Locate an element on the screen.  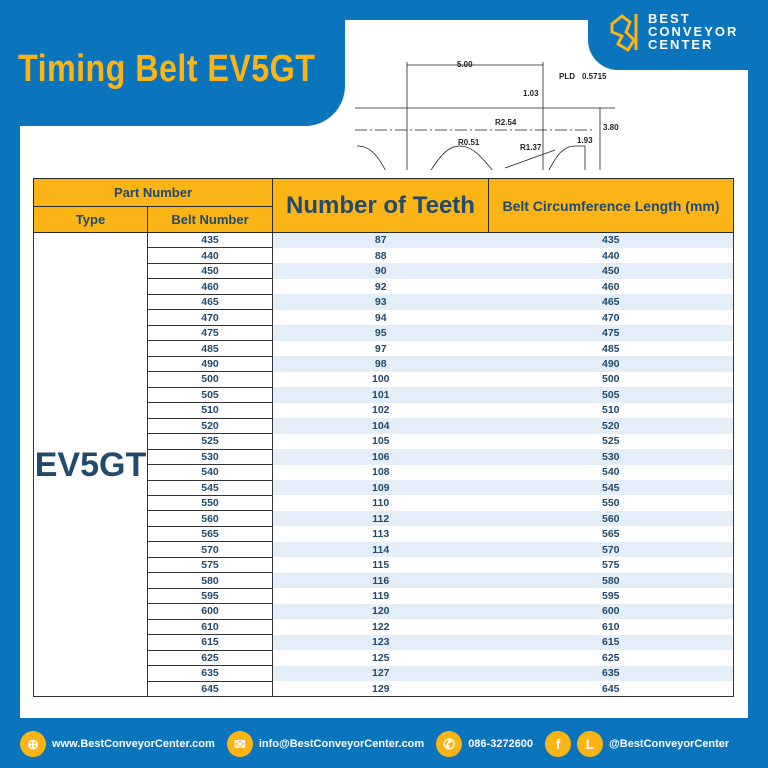
length-cell: 575 is located at coordinates (611, 565).